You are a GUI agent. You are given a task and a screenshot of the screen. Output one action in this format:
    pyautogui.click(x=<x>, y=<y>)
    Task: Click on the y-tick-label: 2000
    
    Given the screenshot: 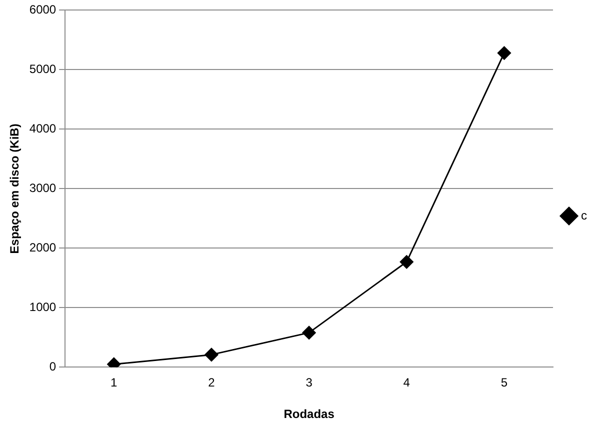 What is the action you would take?
    pyautogui.click(x=42, y=247)
    